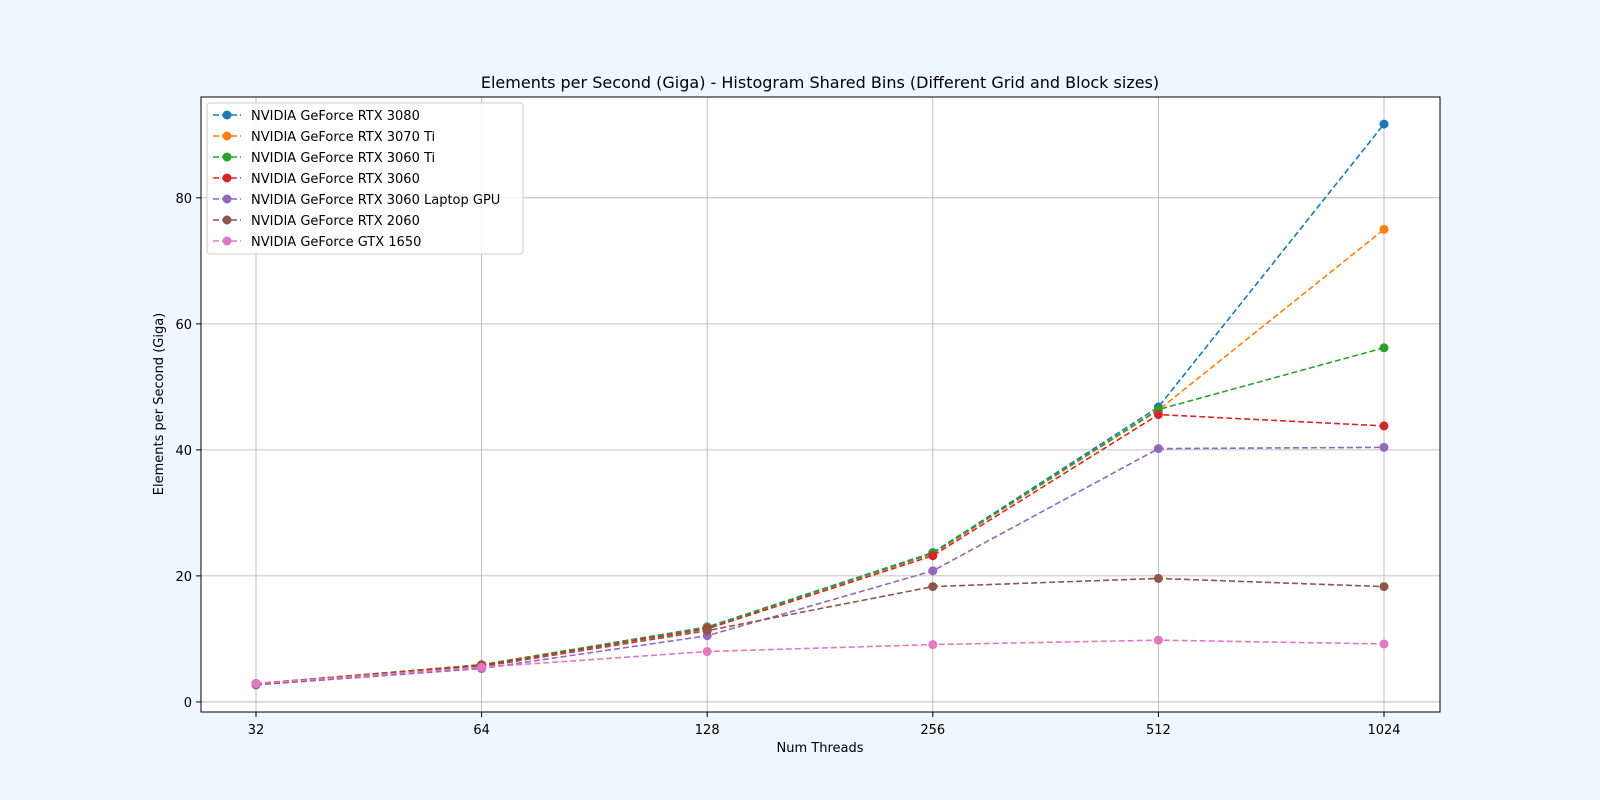 The width and height of the screenshot is (1600, 800). What do you see at coordinates (335, 116) in the screenshot?
I see `legend-label: NVIDIA GeForce RTX 3080` at bounding box center [335, 116].